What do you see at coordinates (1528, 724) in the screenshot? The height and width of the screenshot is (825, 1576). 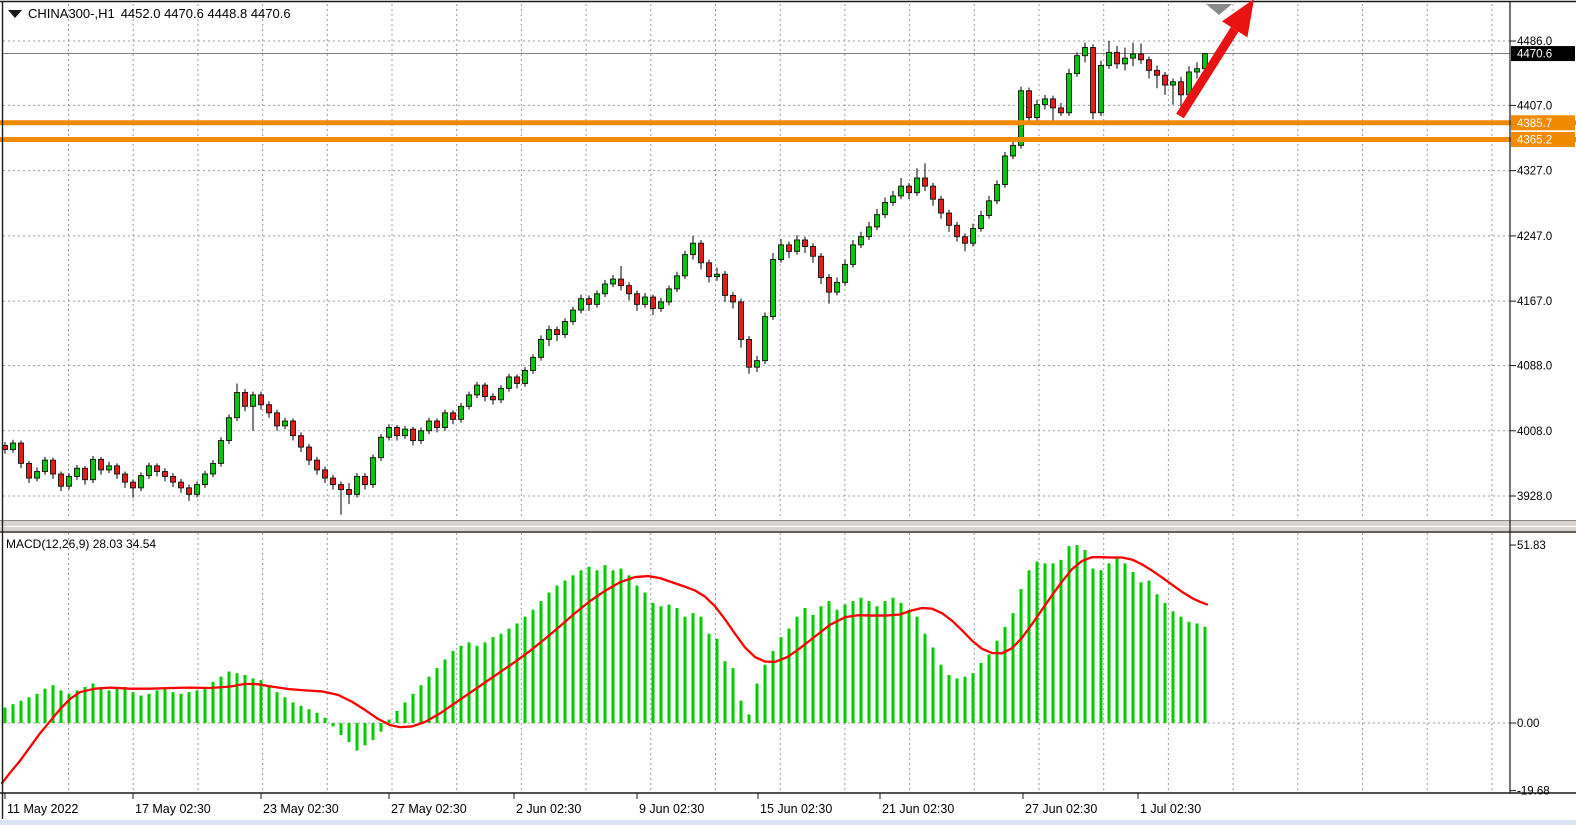 I see `macd-axis-label: 0.00` at bounding box center [1528, 724].